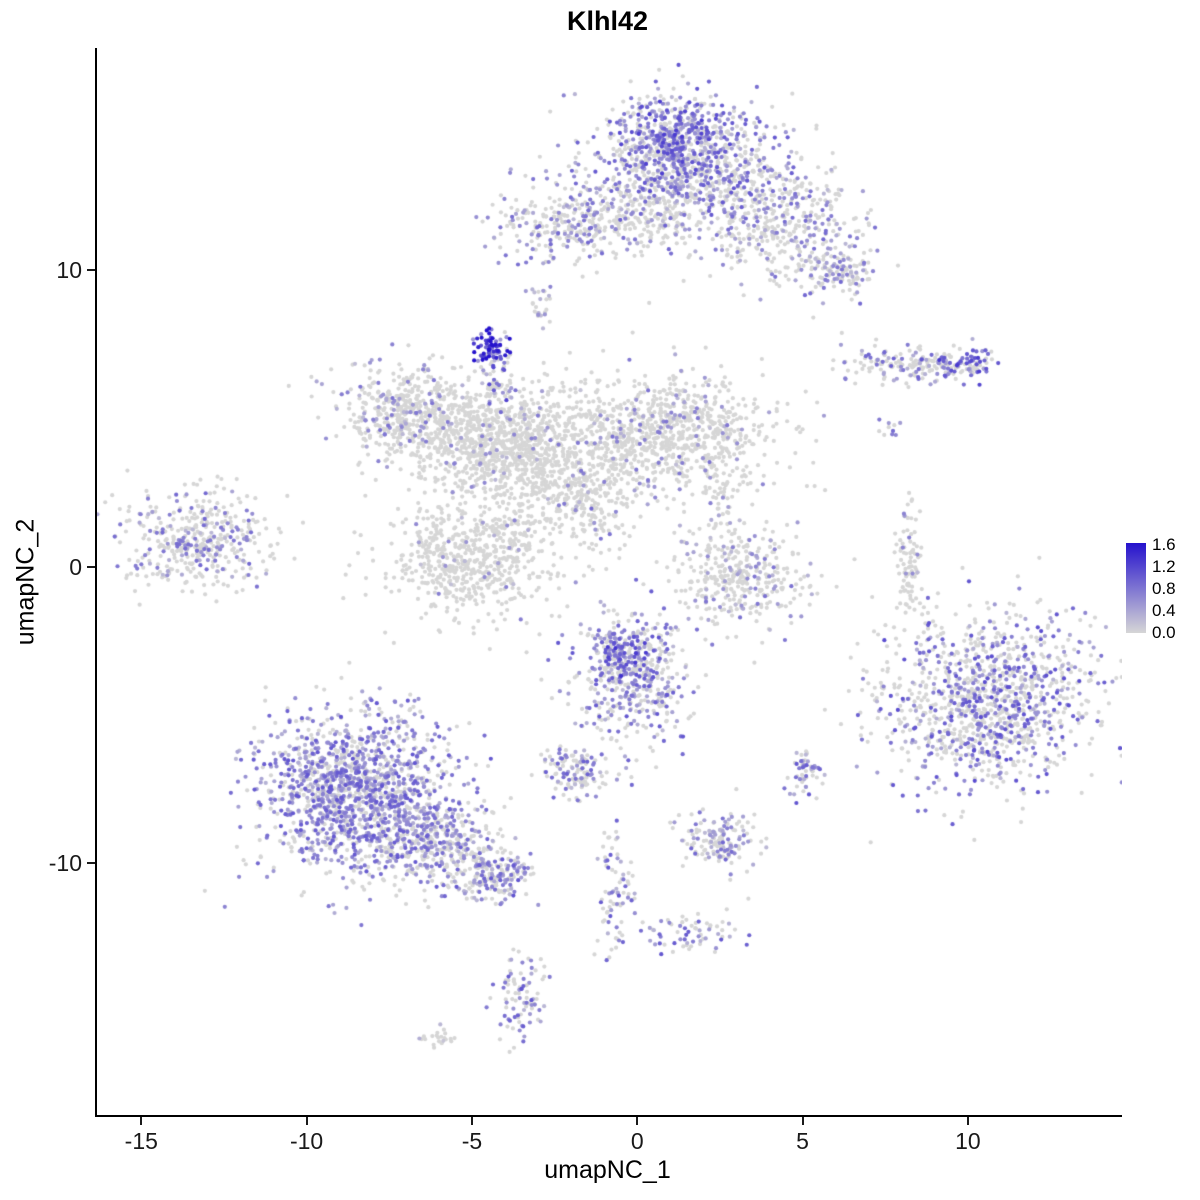  What do you see at coordinates (65, 863) in the screenshot?
I see `y-tick-label: -10` at bounding box center [65, 863].